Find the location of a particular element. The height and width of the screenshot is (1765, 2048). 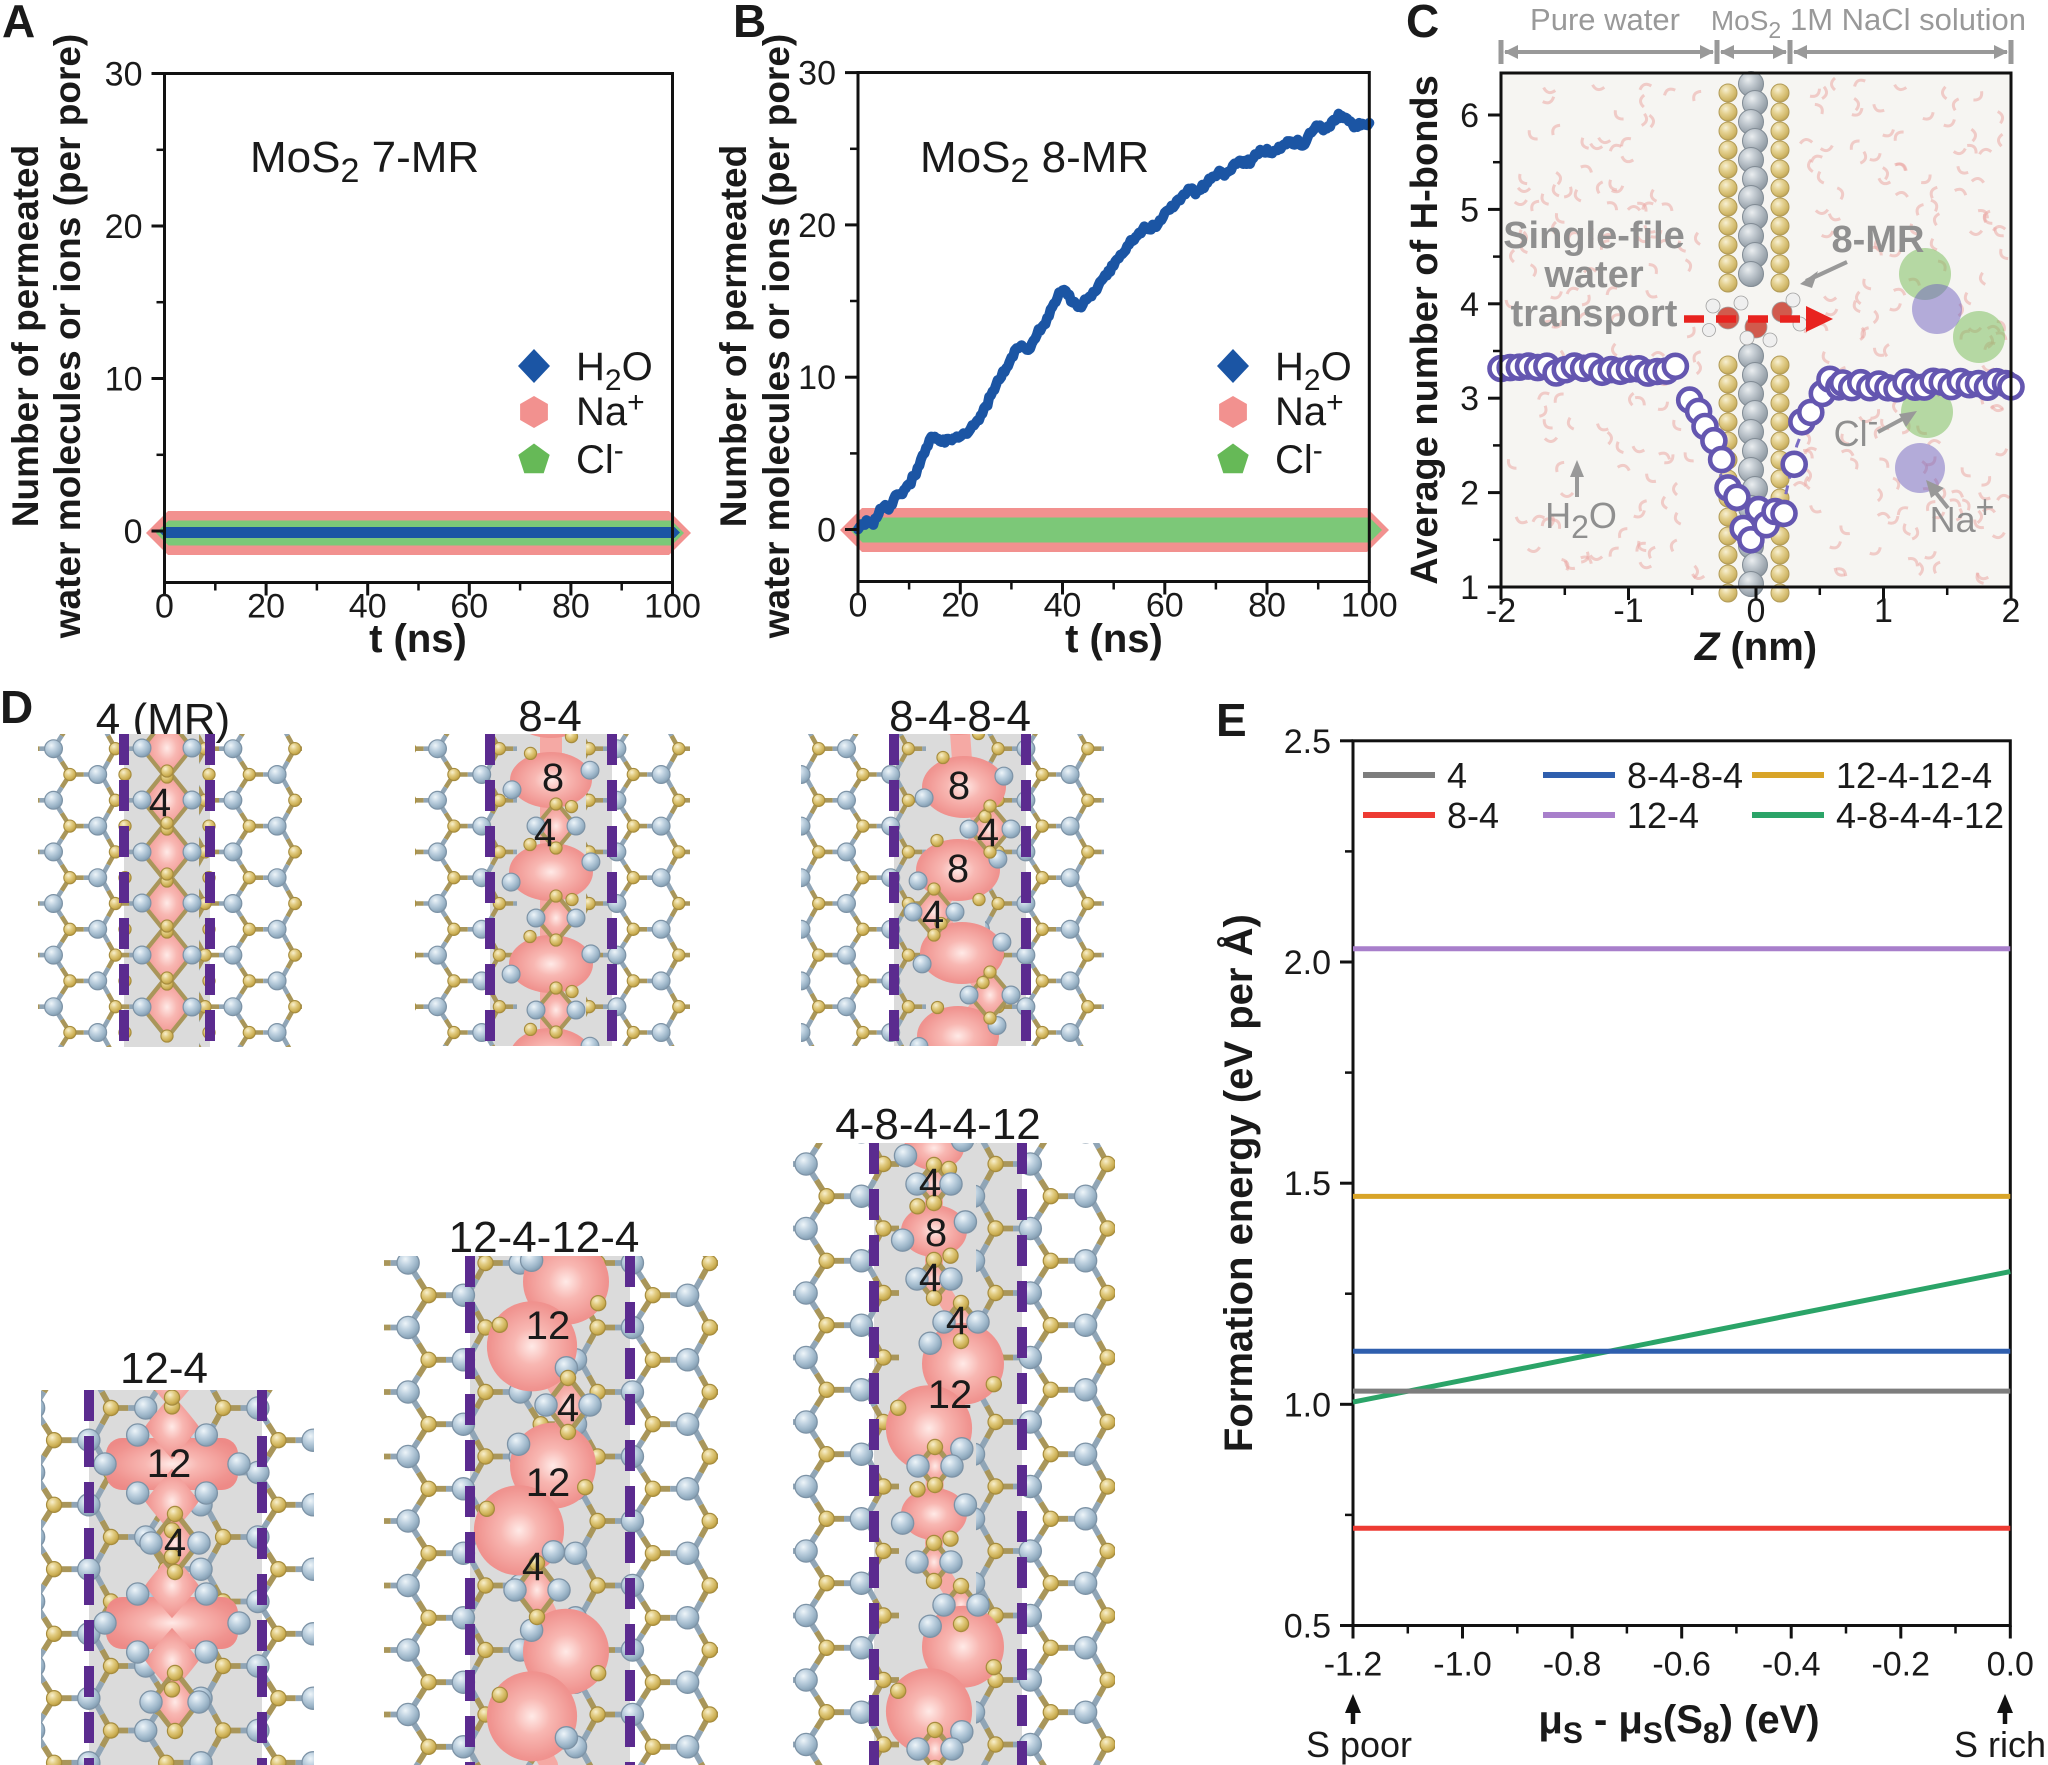

svg-text: S poor is located at coordinates (1359, 1744).